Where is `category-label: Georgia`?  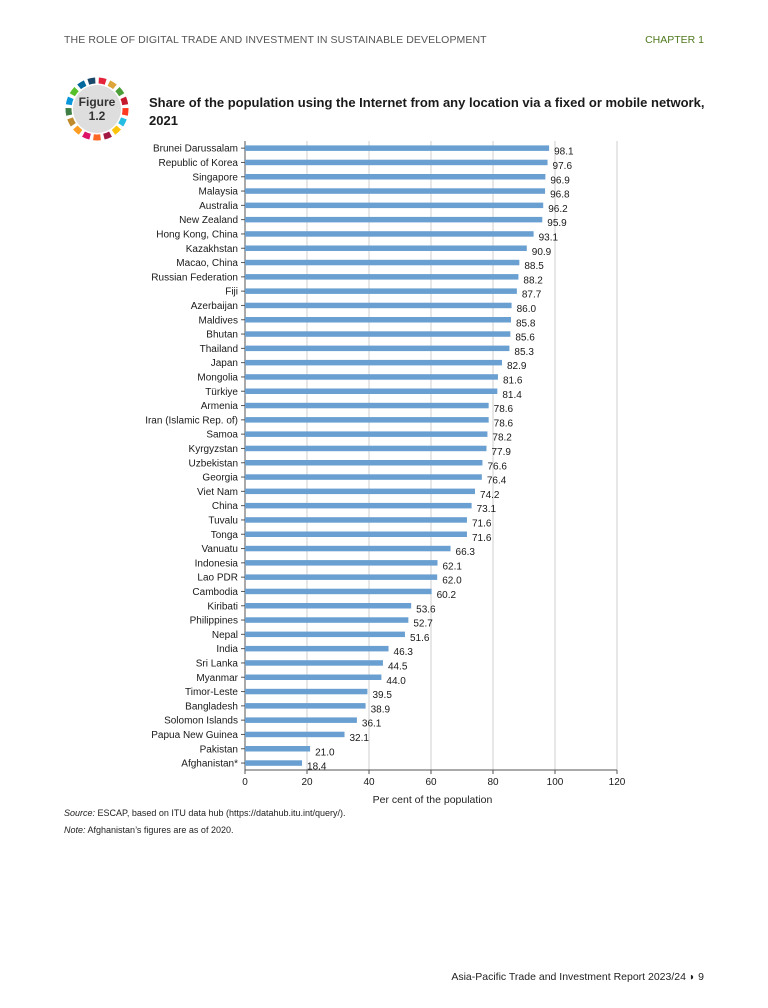 category-label: Georgia is located at coordinates (220, 478).